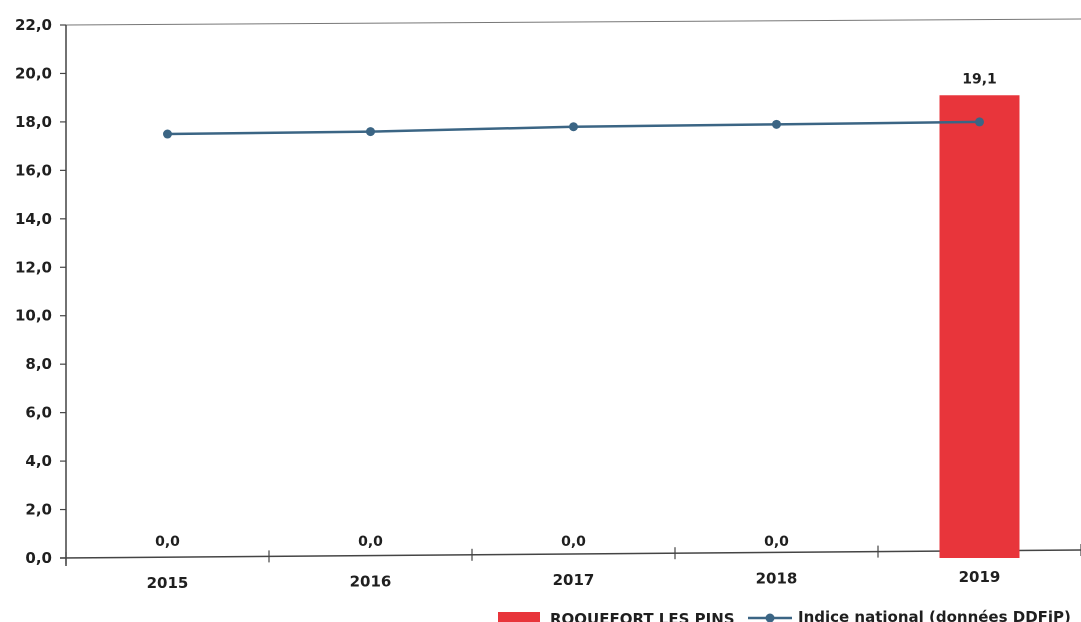 The image size is (1081, 622). I want to click on legend-swatch-marker, so click(770, 617).